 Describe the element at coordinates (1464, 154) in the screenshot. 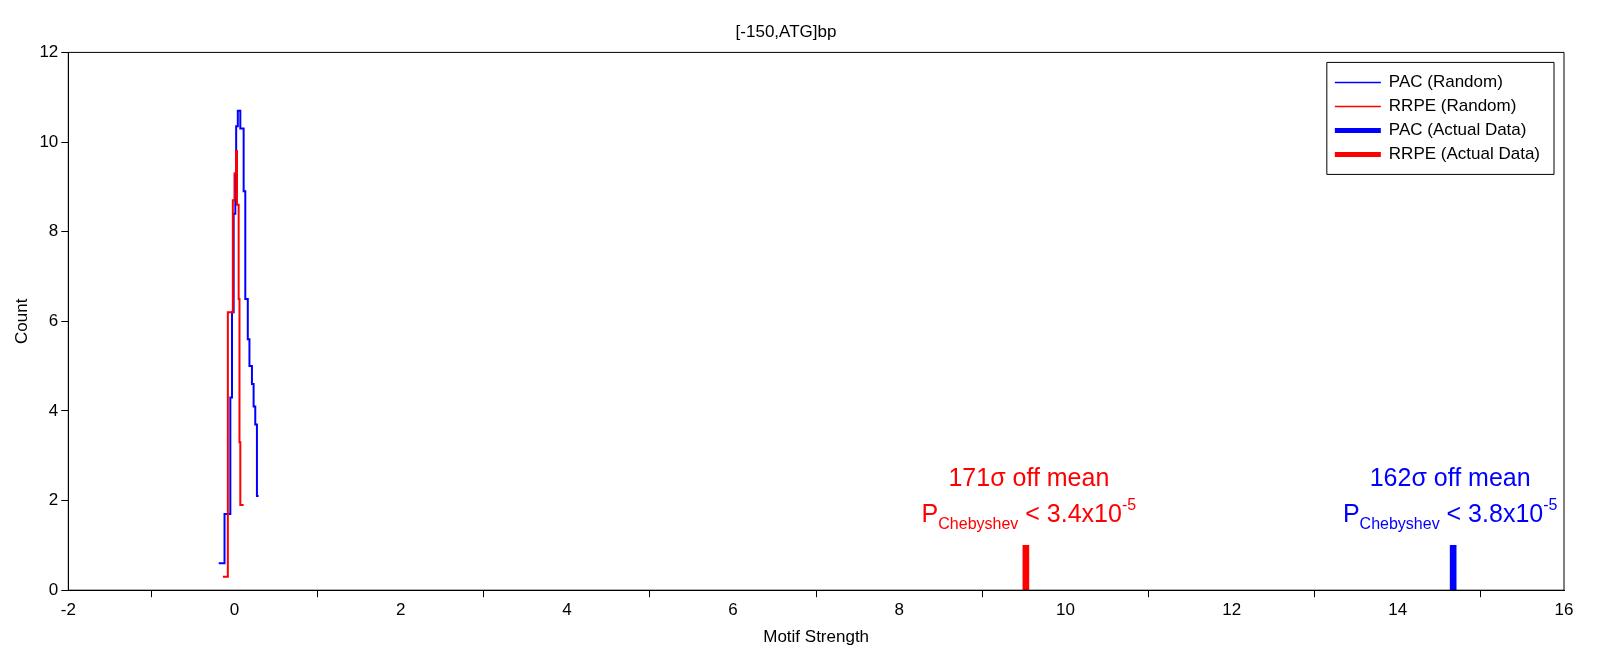

I see `legend-label: RRPE (Actual Data)` at that location.